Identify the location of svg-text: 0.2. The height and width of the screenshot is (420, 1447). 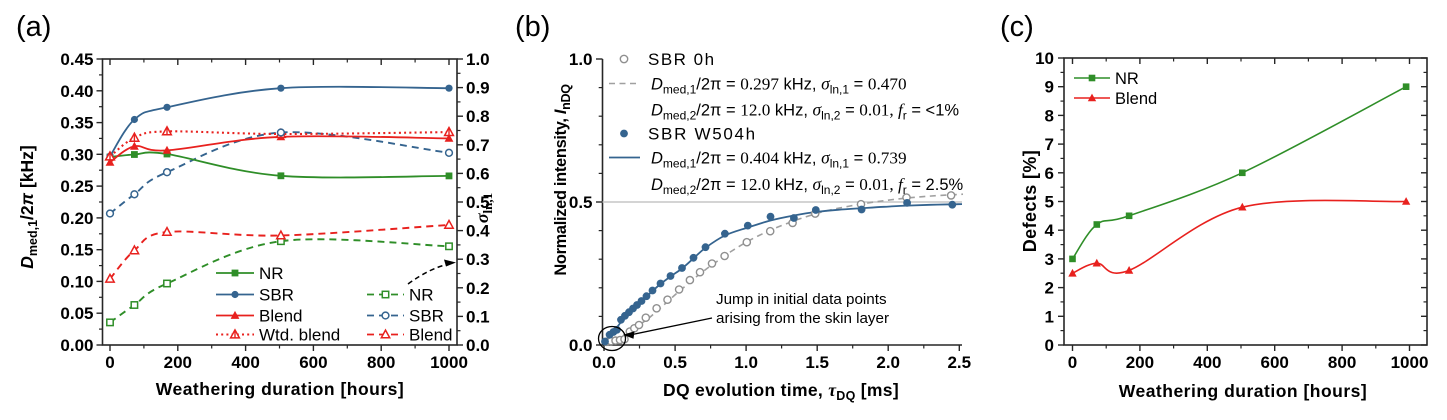
(478, 288).